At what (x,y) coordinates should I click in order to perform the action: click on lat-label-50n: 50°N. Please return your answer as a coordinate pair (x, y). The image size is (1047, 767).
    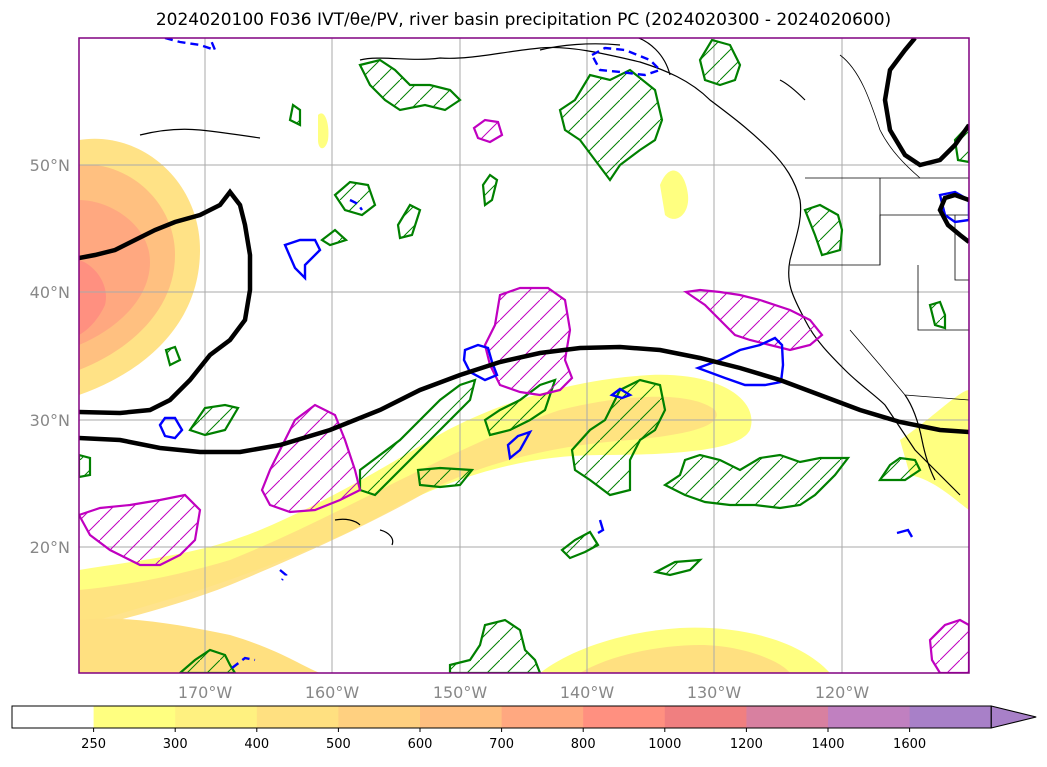
    Looking at the image, I should click on (50, 165).